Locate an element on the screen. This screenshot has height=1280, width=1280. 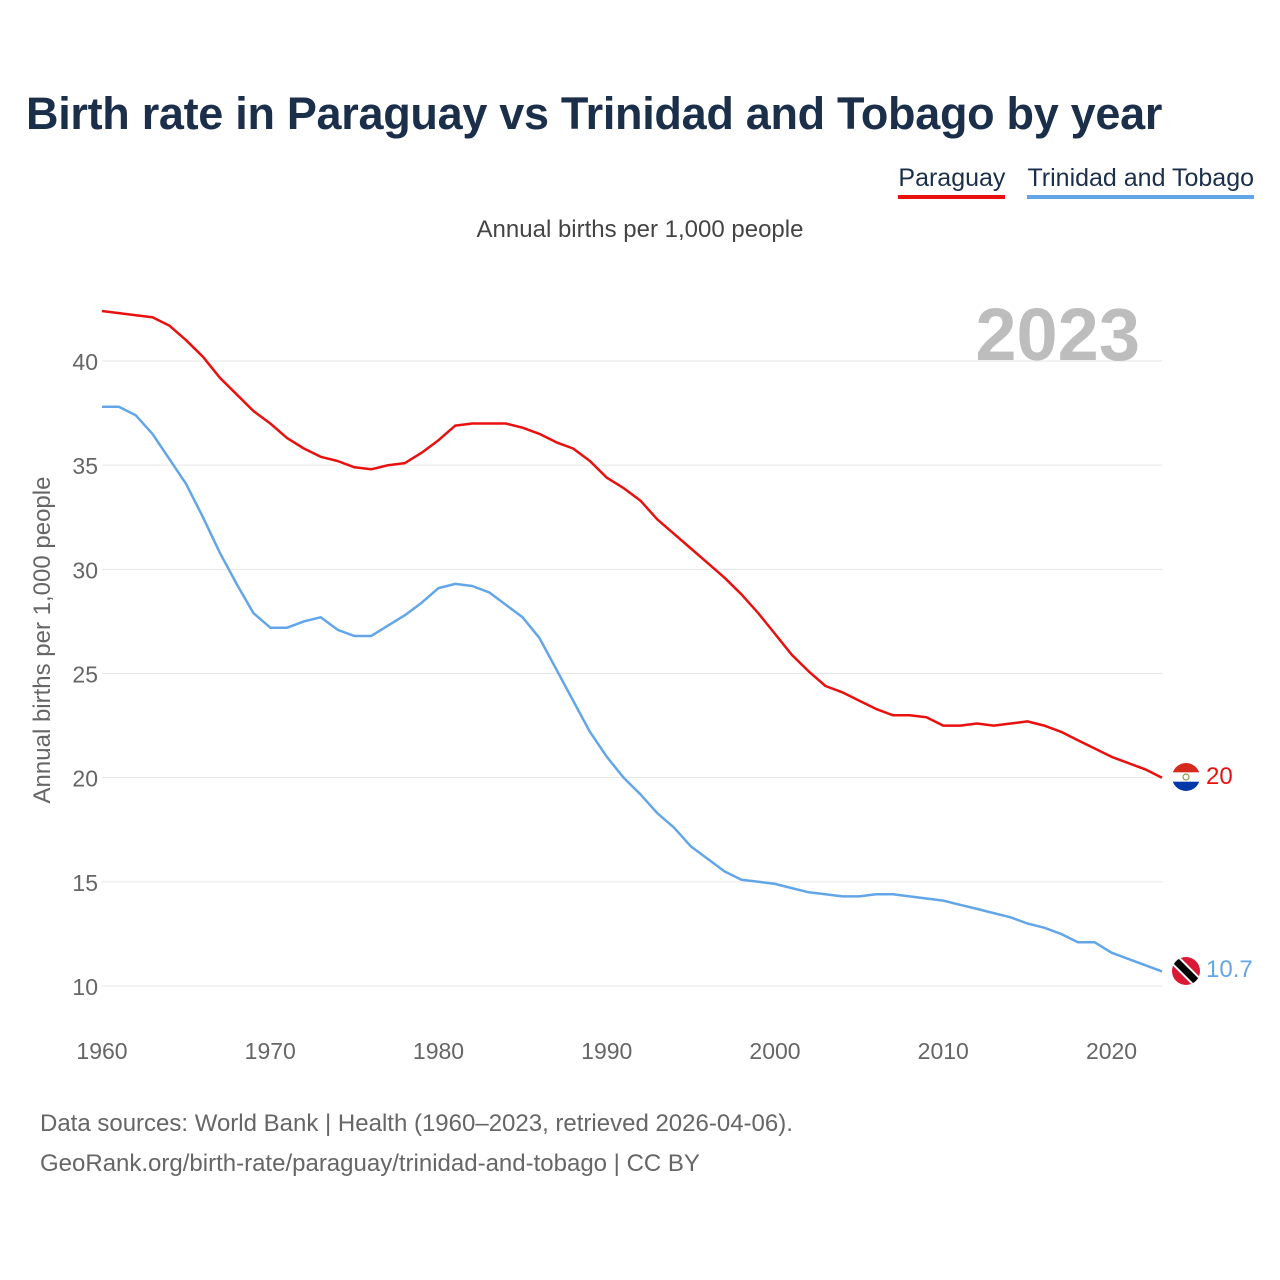
y-tick-labels: 10 15 20 25 30 35 40 is located at coordinates (85, 674).